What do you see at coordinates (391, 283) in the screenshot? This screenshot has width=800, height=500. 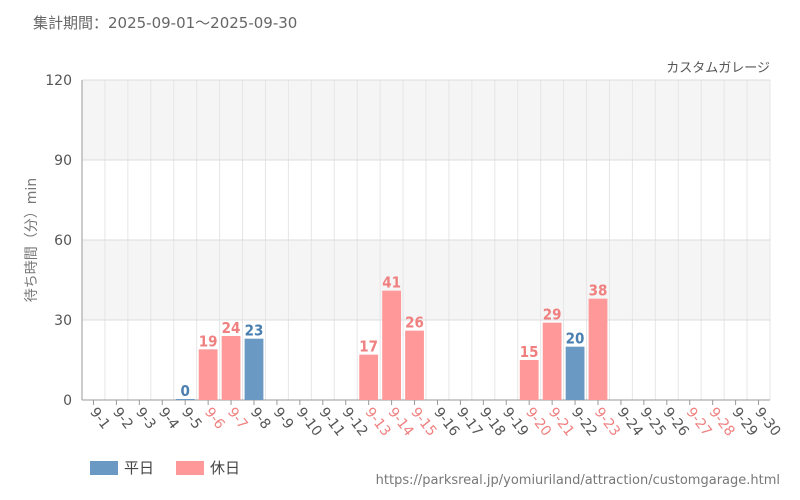 I see `bar-value-label: 41` at bounding box center [391, 283].